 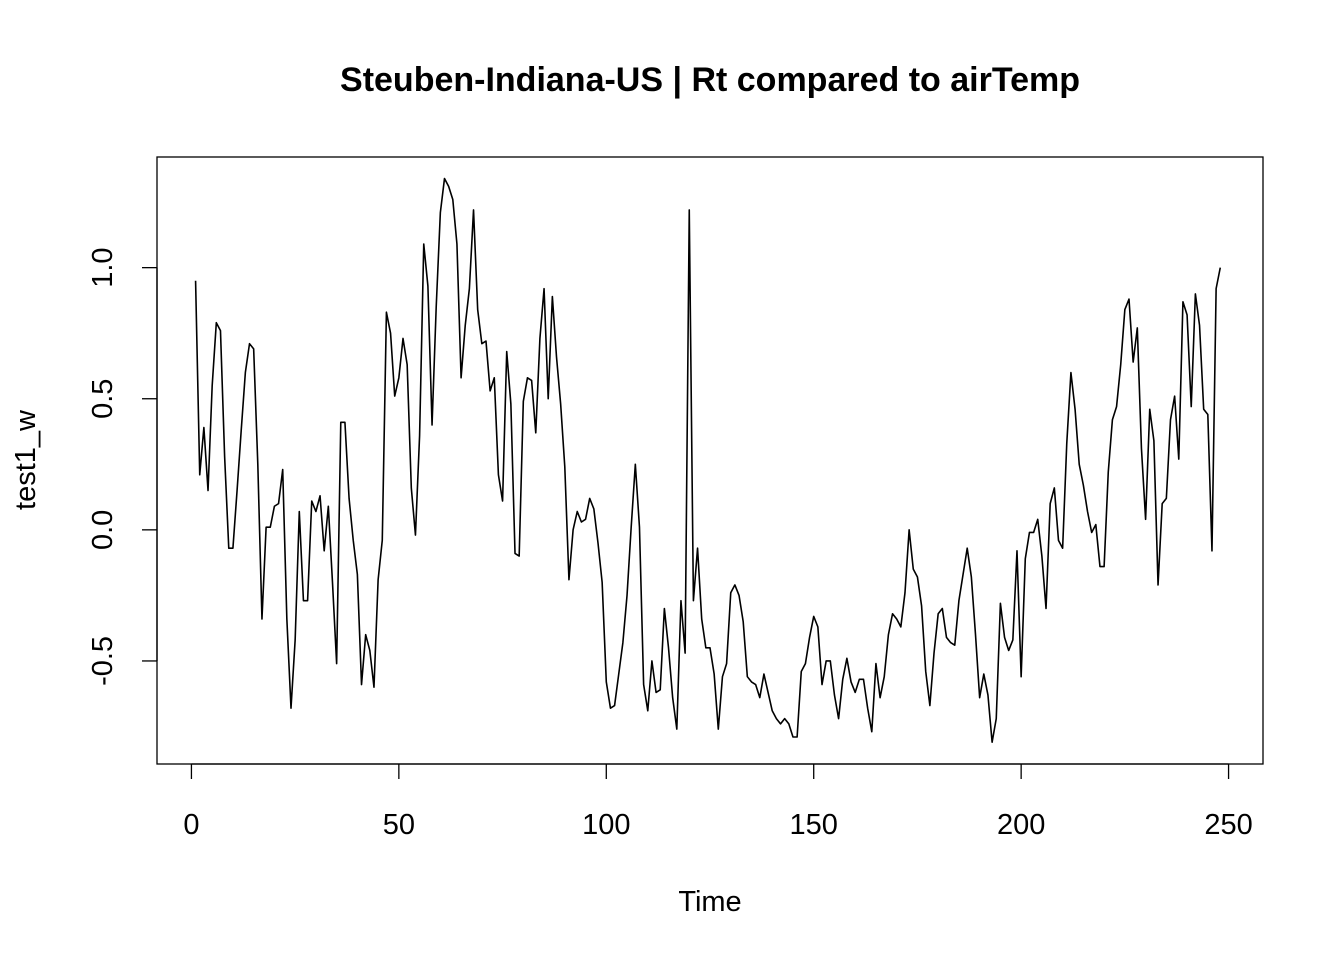 What do you see at coordinates (399, 825) in the screenshot?
I see `x-tick-label: 50` at bounding box center [399, 825].